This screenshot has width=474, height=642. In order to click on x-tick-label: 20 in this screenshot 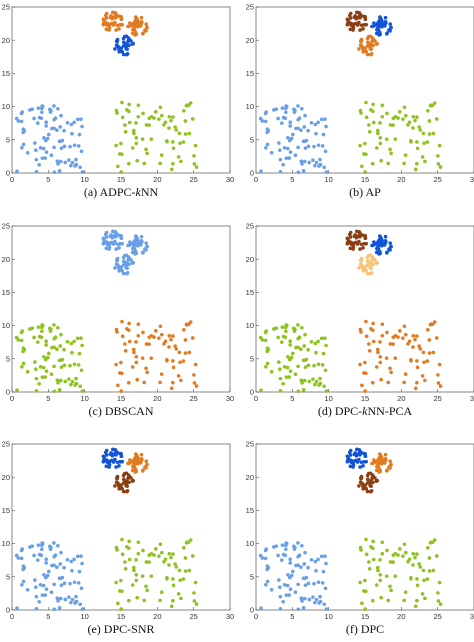, I will do `click(157, 179)`.